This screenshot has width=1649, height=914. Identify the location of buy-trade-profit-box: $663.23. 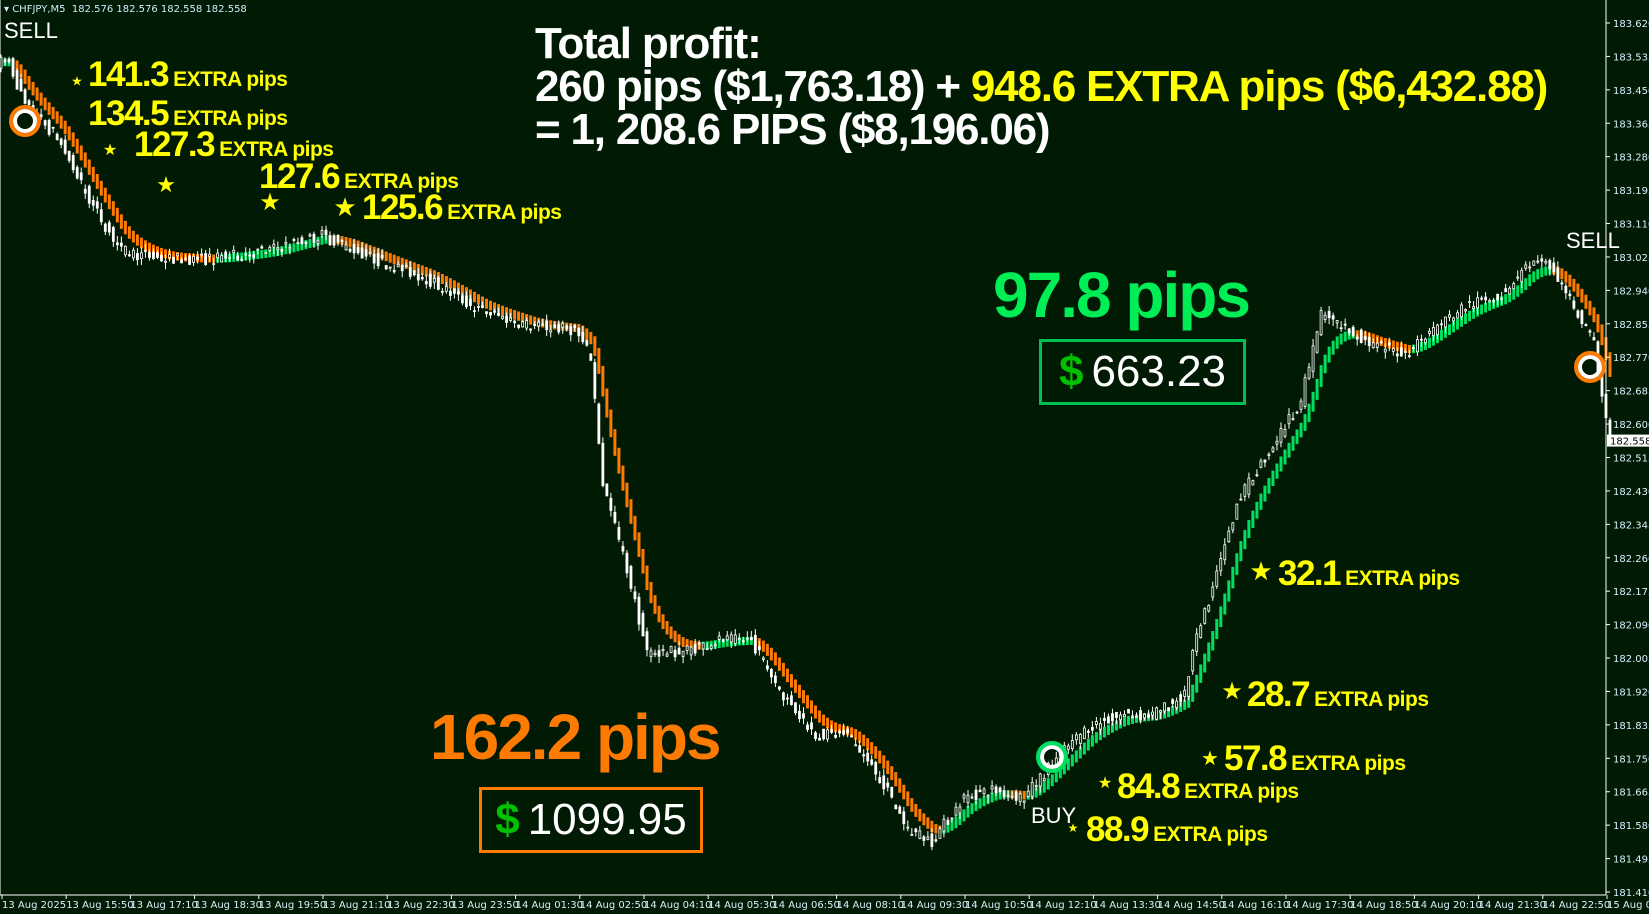
(1142, 372).